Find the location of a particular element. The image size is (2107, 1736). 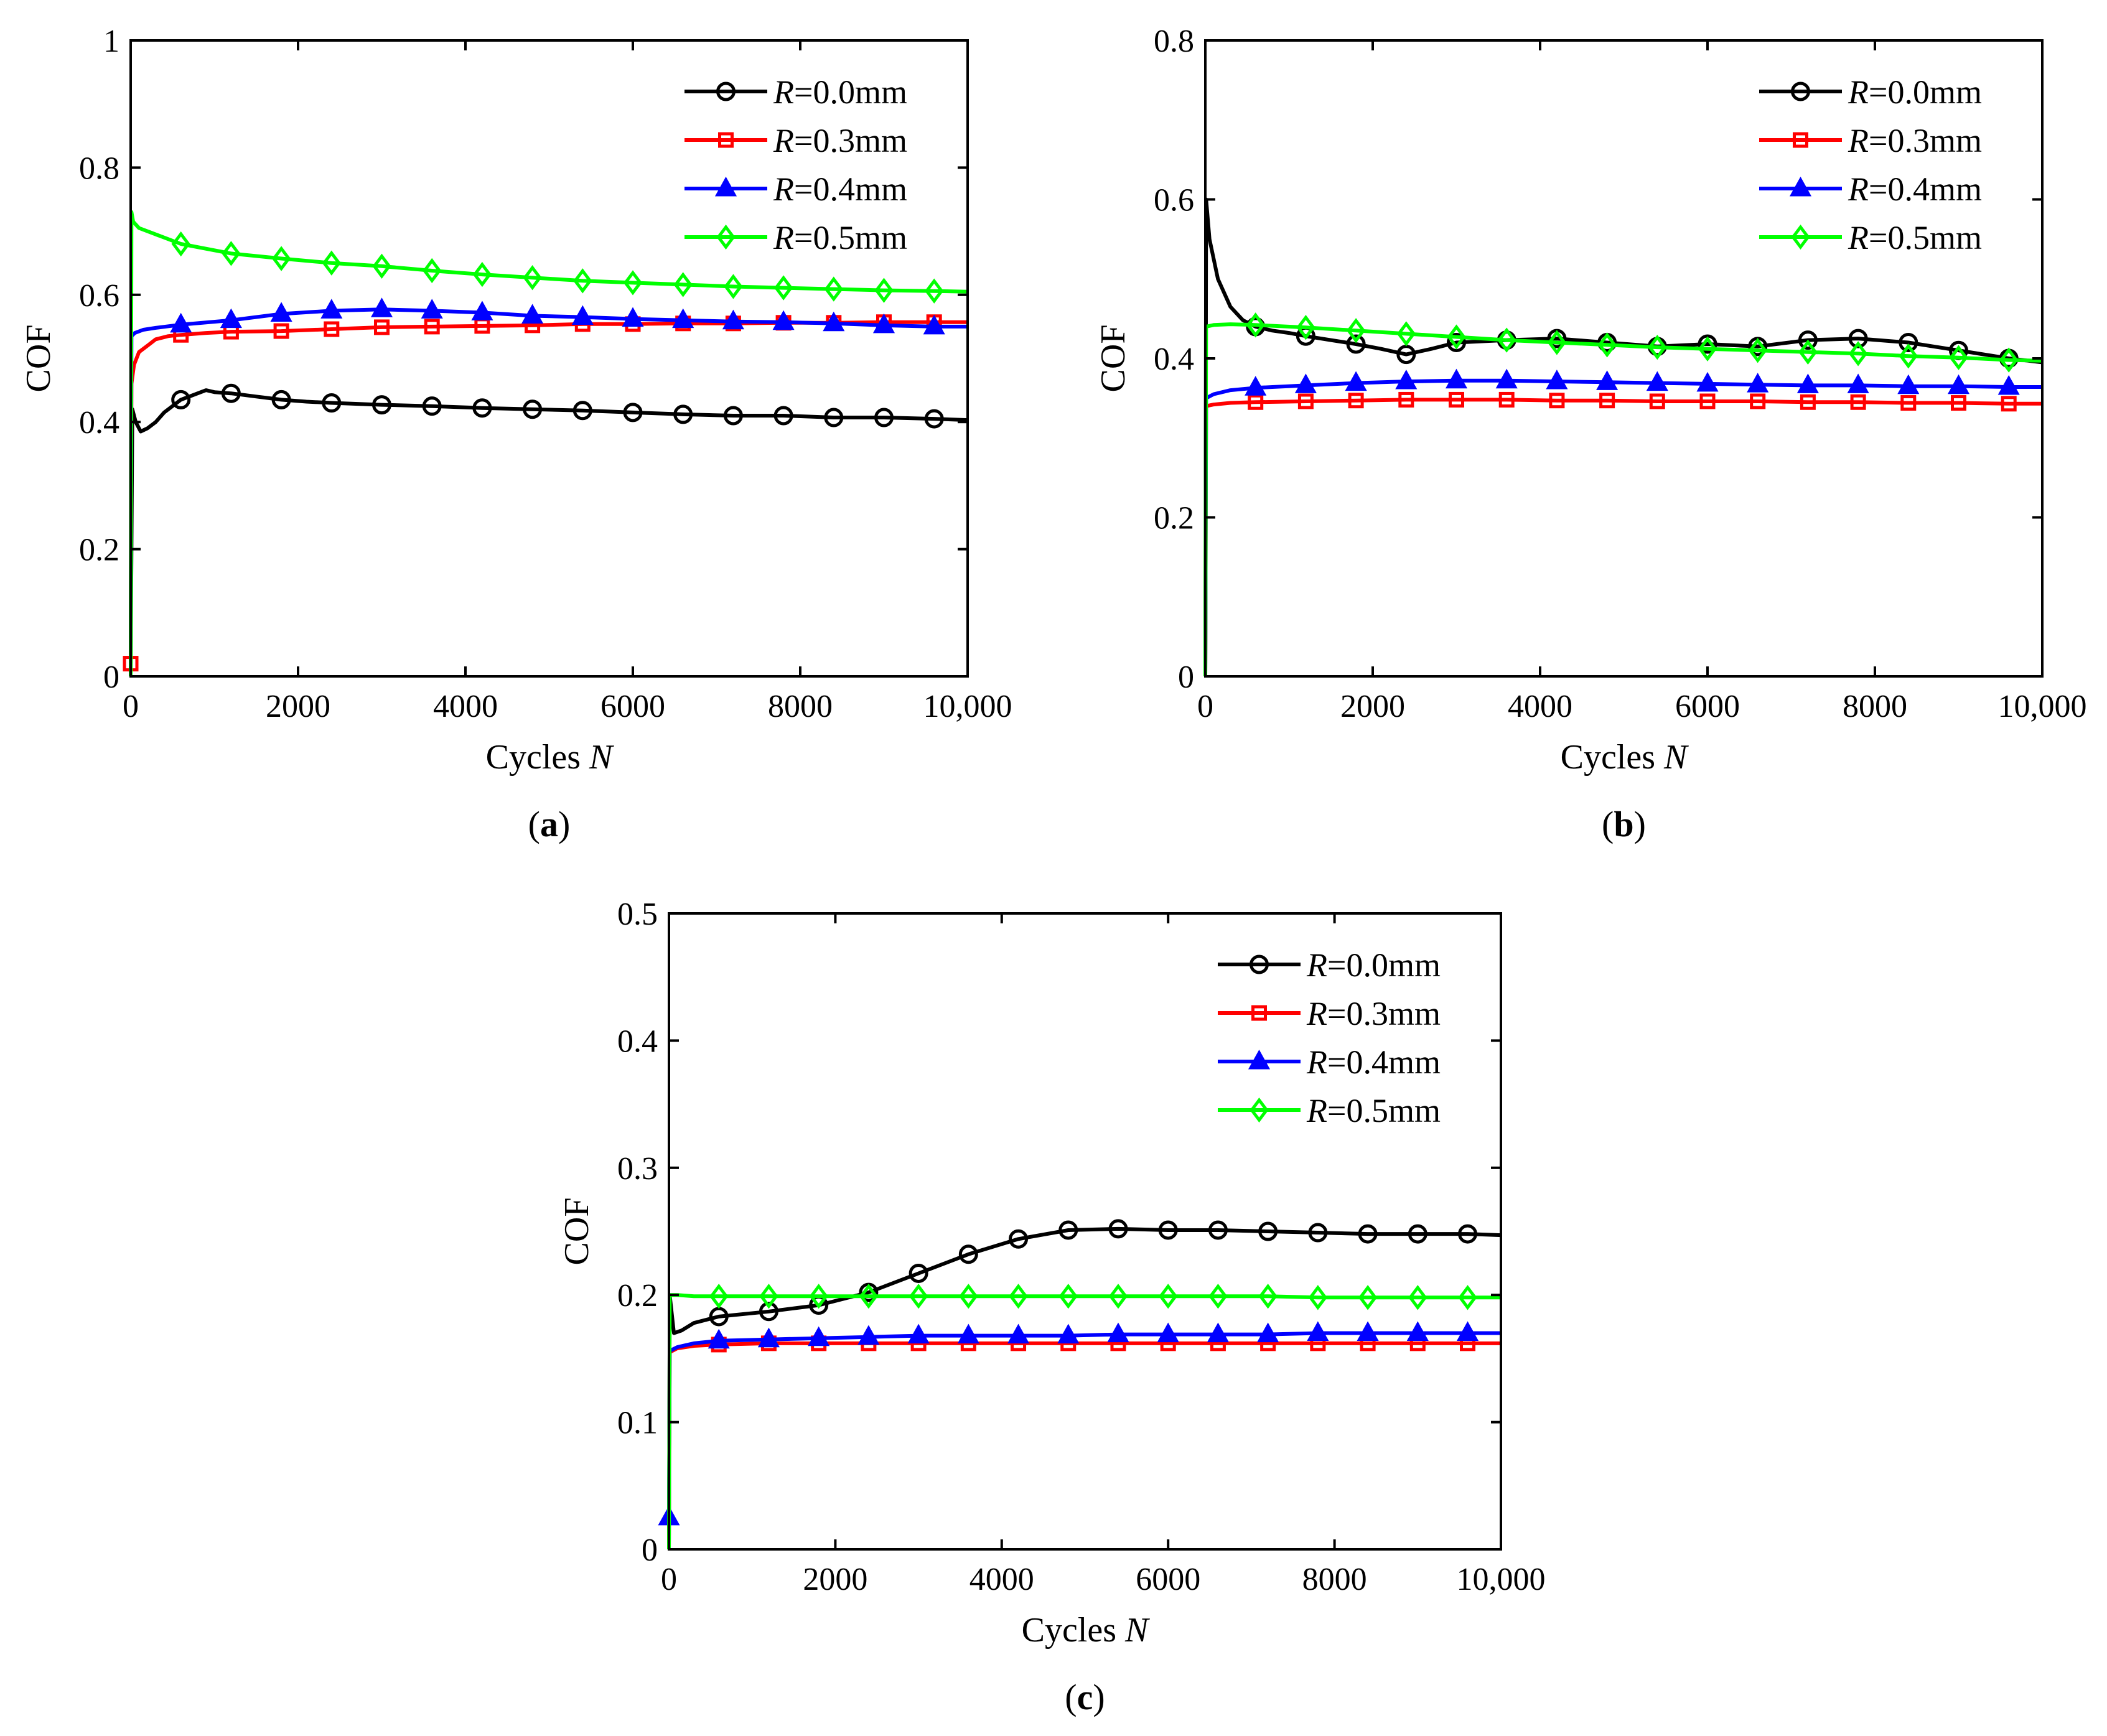

x-tick-label: 6000 is located at coordinates (1708, 707).